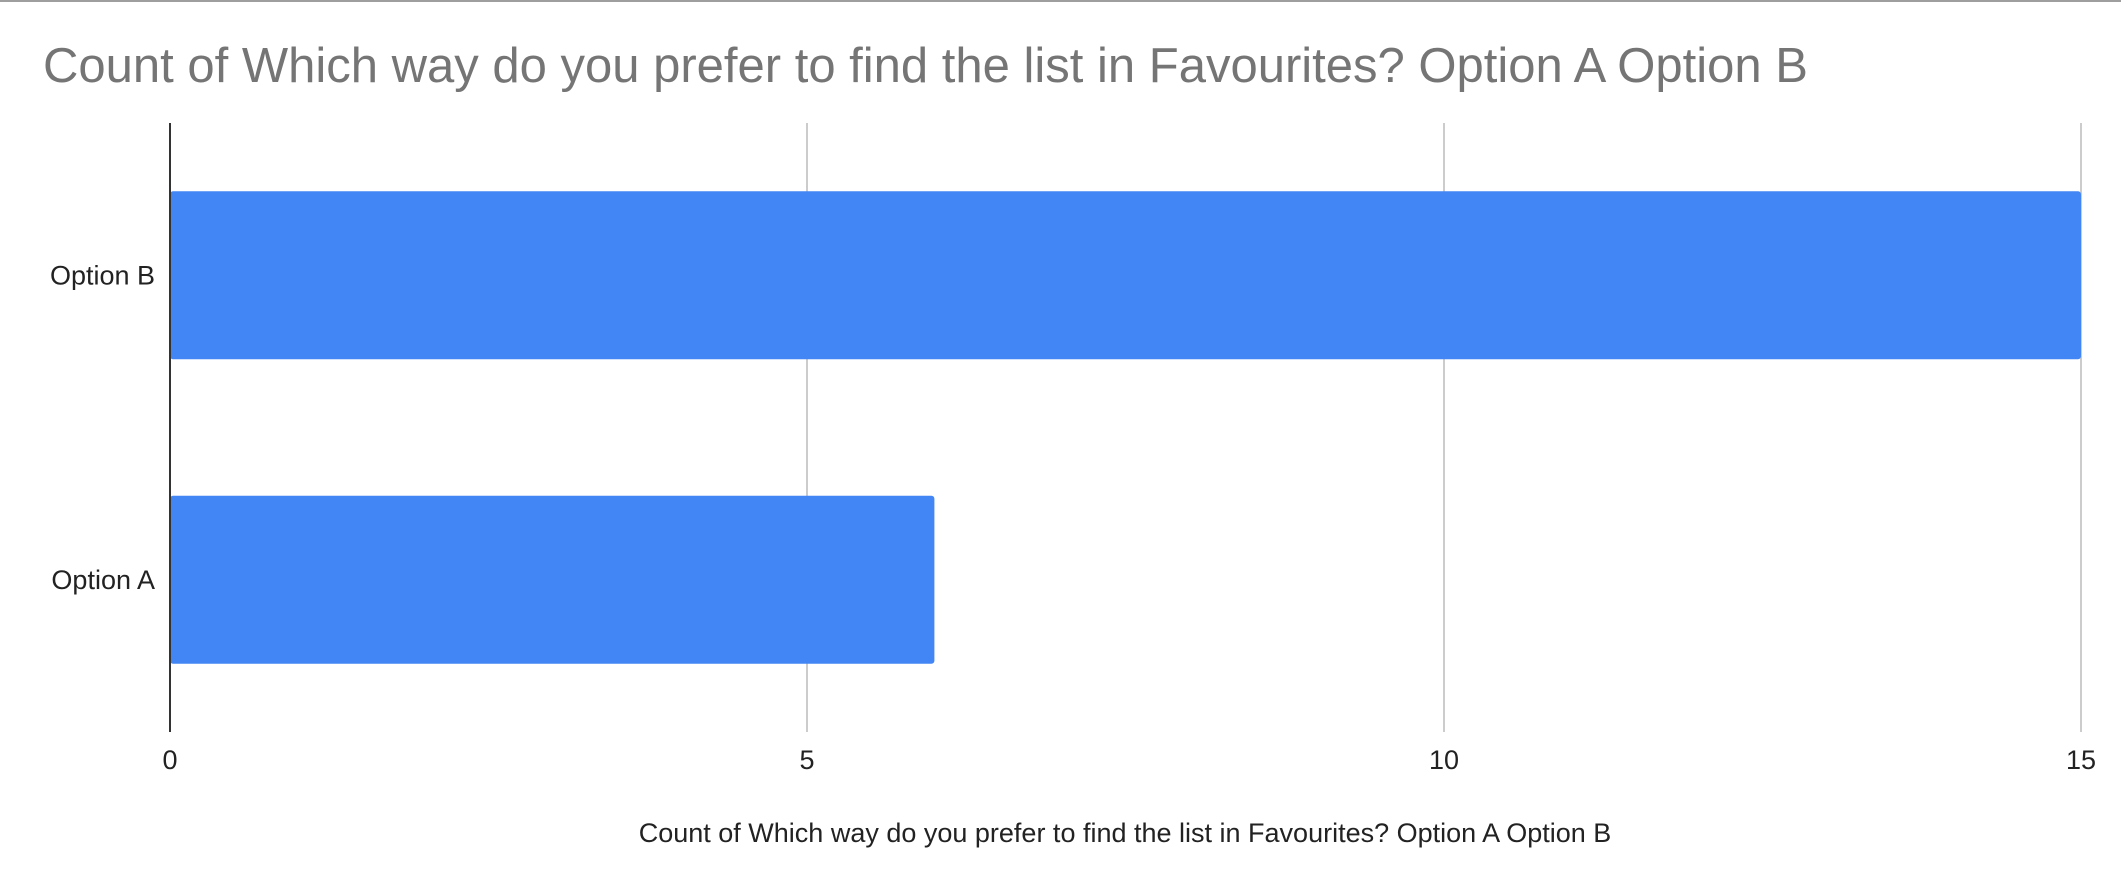 The image size is (2121, 890). I want to click on x-tick-label: 15, so click(2081, 760).